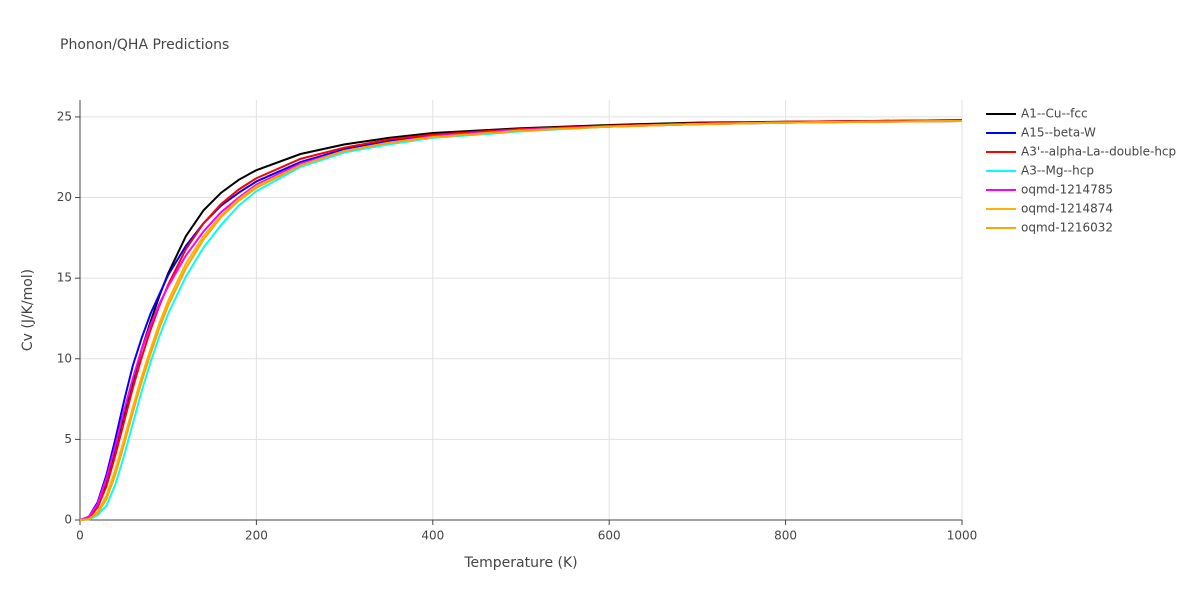  What do you see at coordinates (64, 197) in the screenshot?
I see `y-tick-label: 20` at bounding box center [64, 197].